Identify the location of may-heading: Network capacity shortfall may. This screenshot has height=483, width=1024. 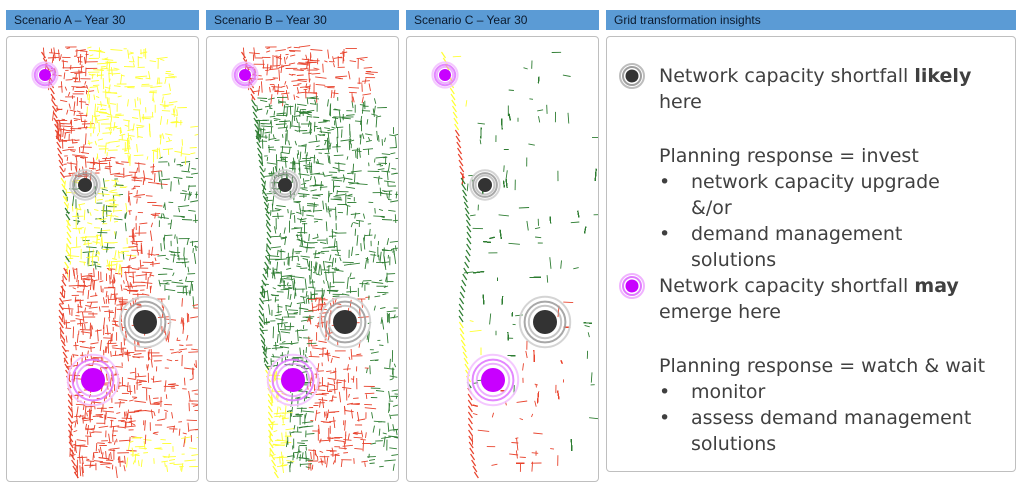
(809, 286).